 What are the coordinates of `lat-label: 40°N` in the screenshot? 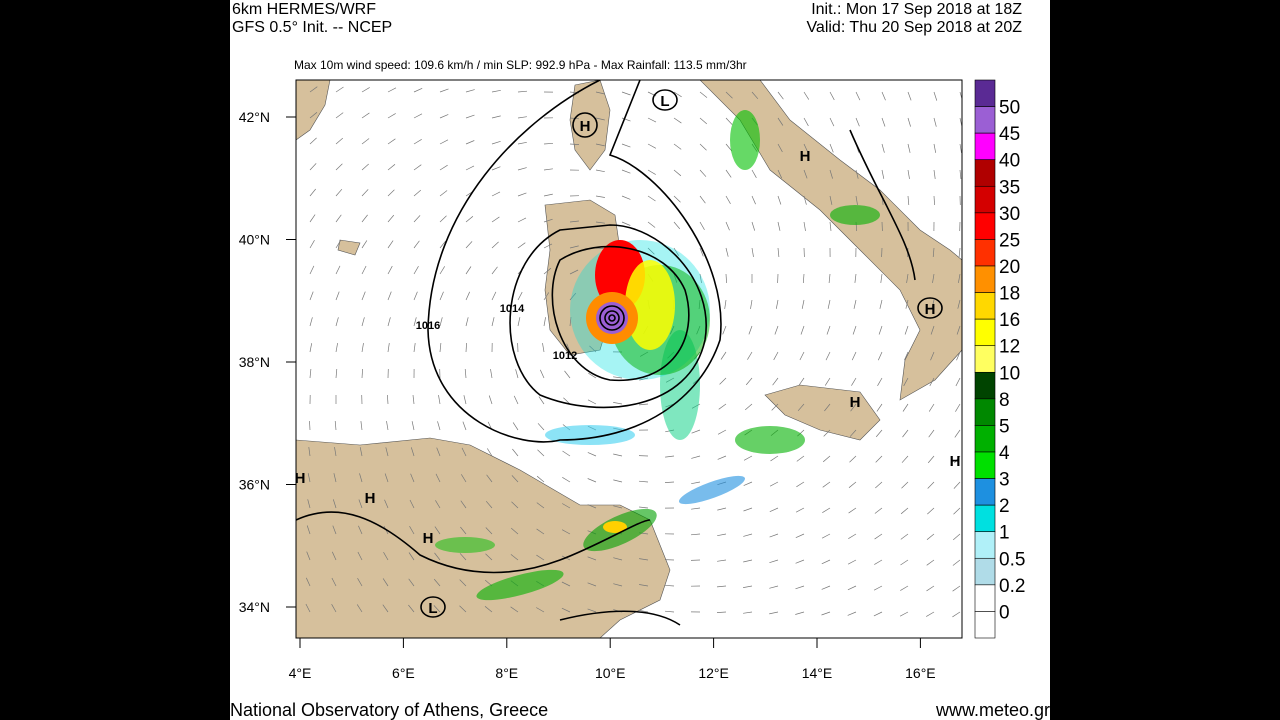 It's located at (254, 240).